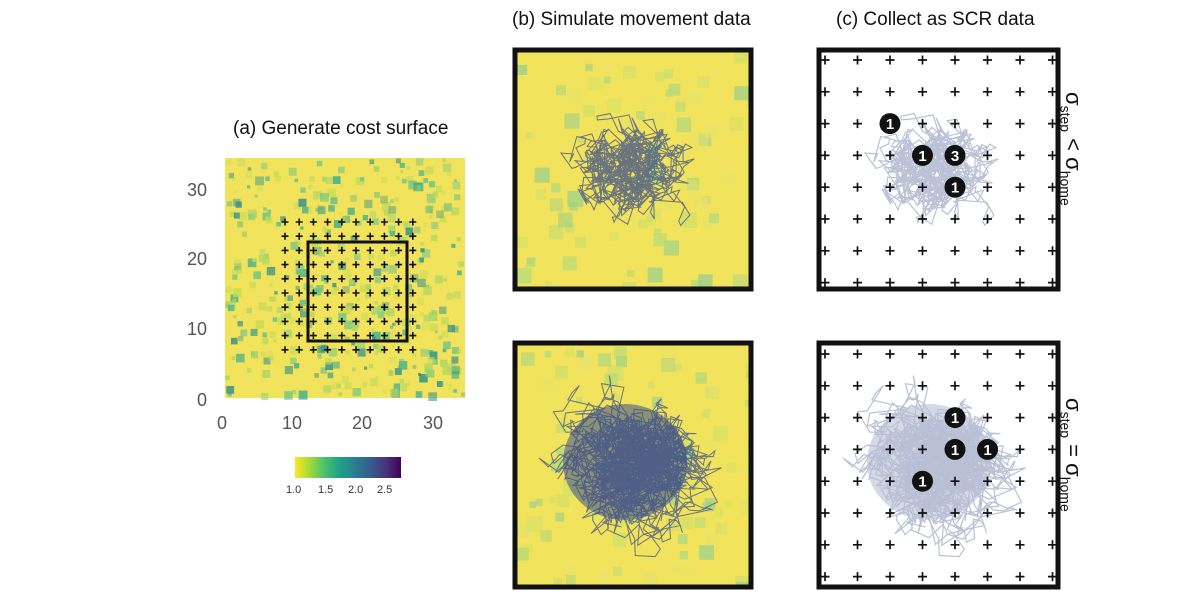  Describe the element at coordinates (934, 466) in the screenshot. I see `movement-path` at that location.